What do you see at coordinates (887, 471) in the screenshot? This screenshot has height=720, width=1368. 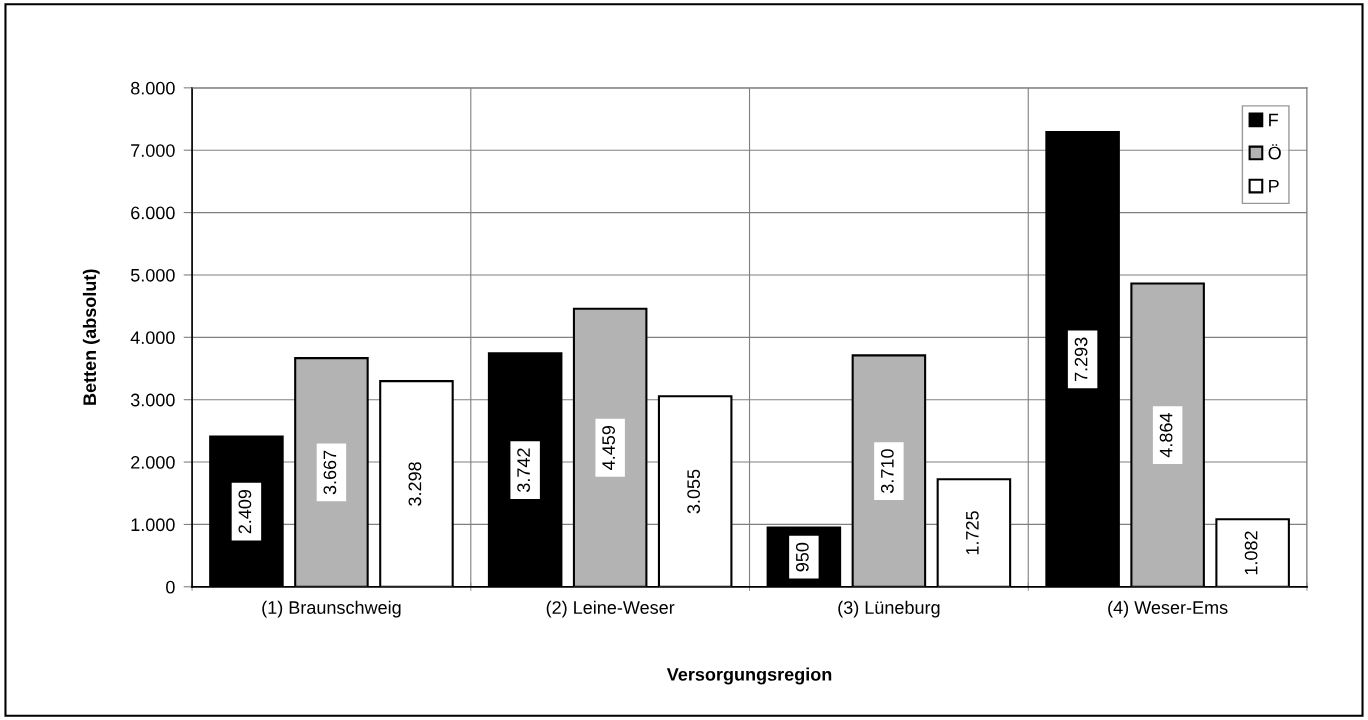 I see `data-label: 3.710` at bounding box center [887, 471].